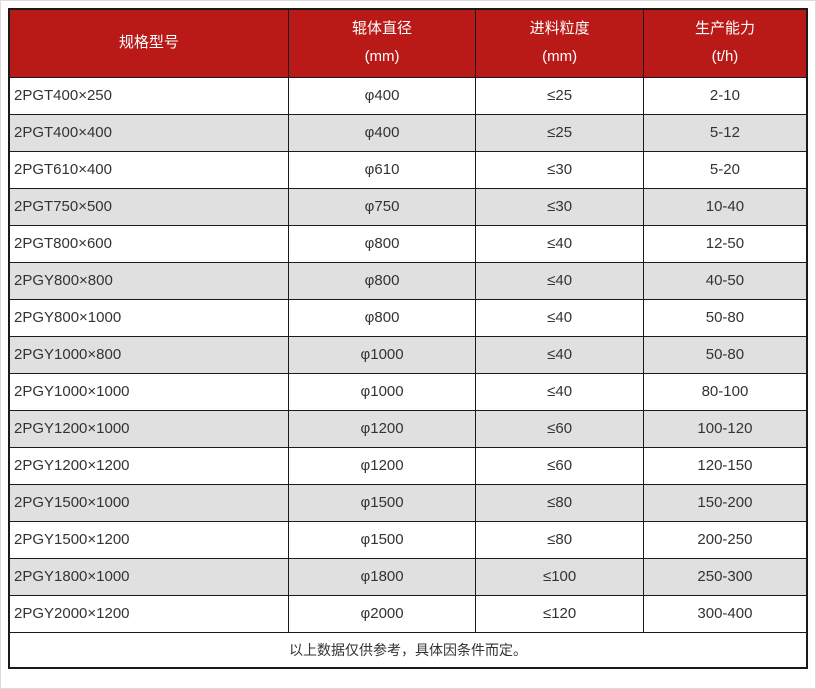 Image resolution: width=816 pixels, height=689 pixels. What do you see at coordinates (725, 206) in the screenshot?
I see `cell-capacity: 10-40` at bounding box center [725, 206].